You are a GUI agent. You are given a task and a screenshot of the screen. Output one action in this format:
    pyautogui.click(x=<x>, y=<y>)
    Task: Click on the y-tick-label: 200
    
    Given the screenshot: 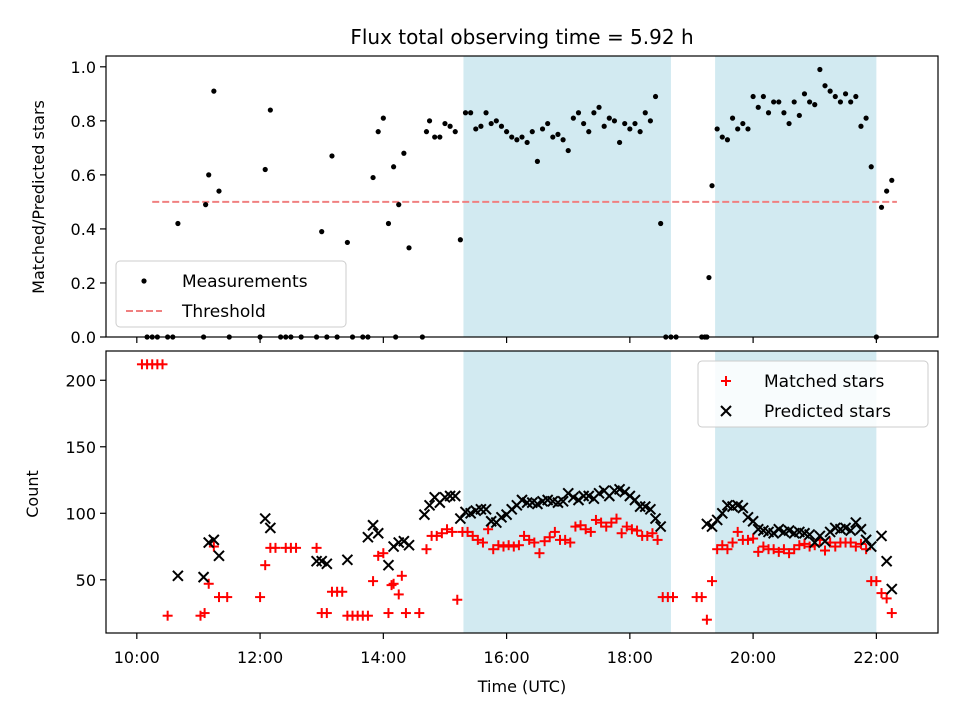 What is the action you would take?
    pyautogui.click(x=80, y=380)
    